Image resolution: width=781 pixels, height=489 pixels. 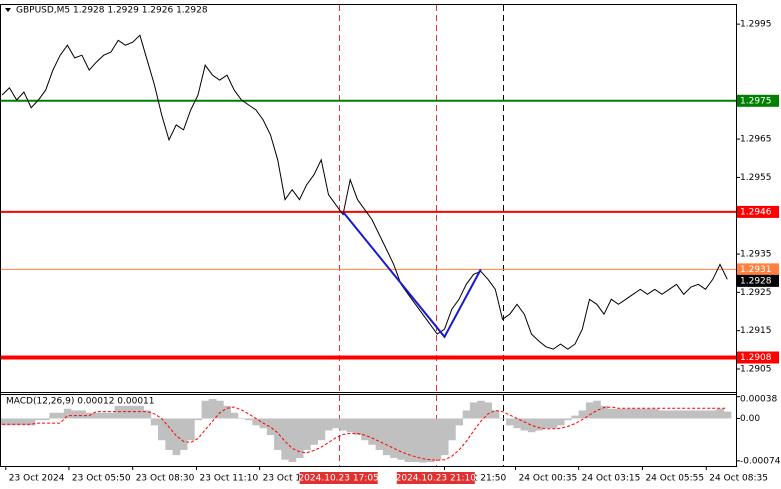 I want to click on trend-line, so click(x=412, y=275).